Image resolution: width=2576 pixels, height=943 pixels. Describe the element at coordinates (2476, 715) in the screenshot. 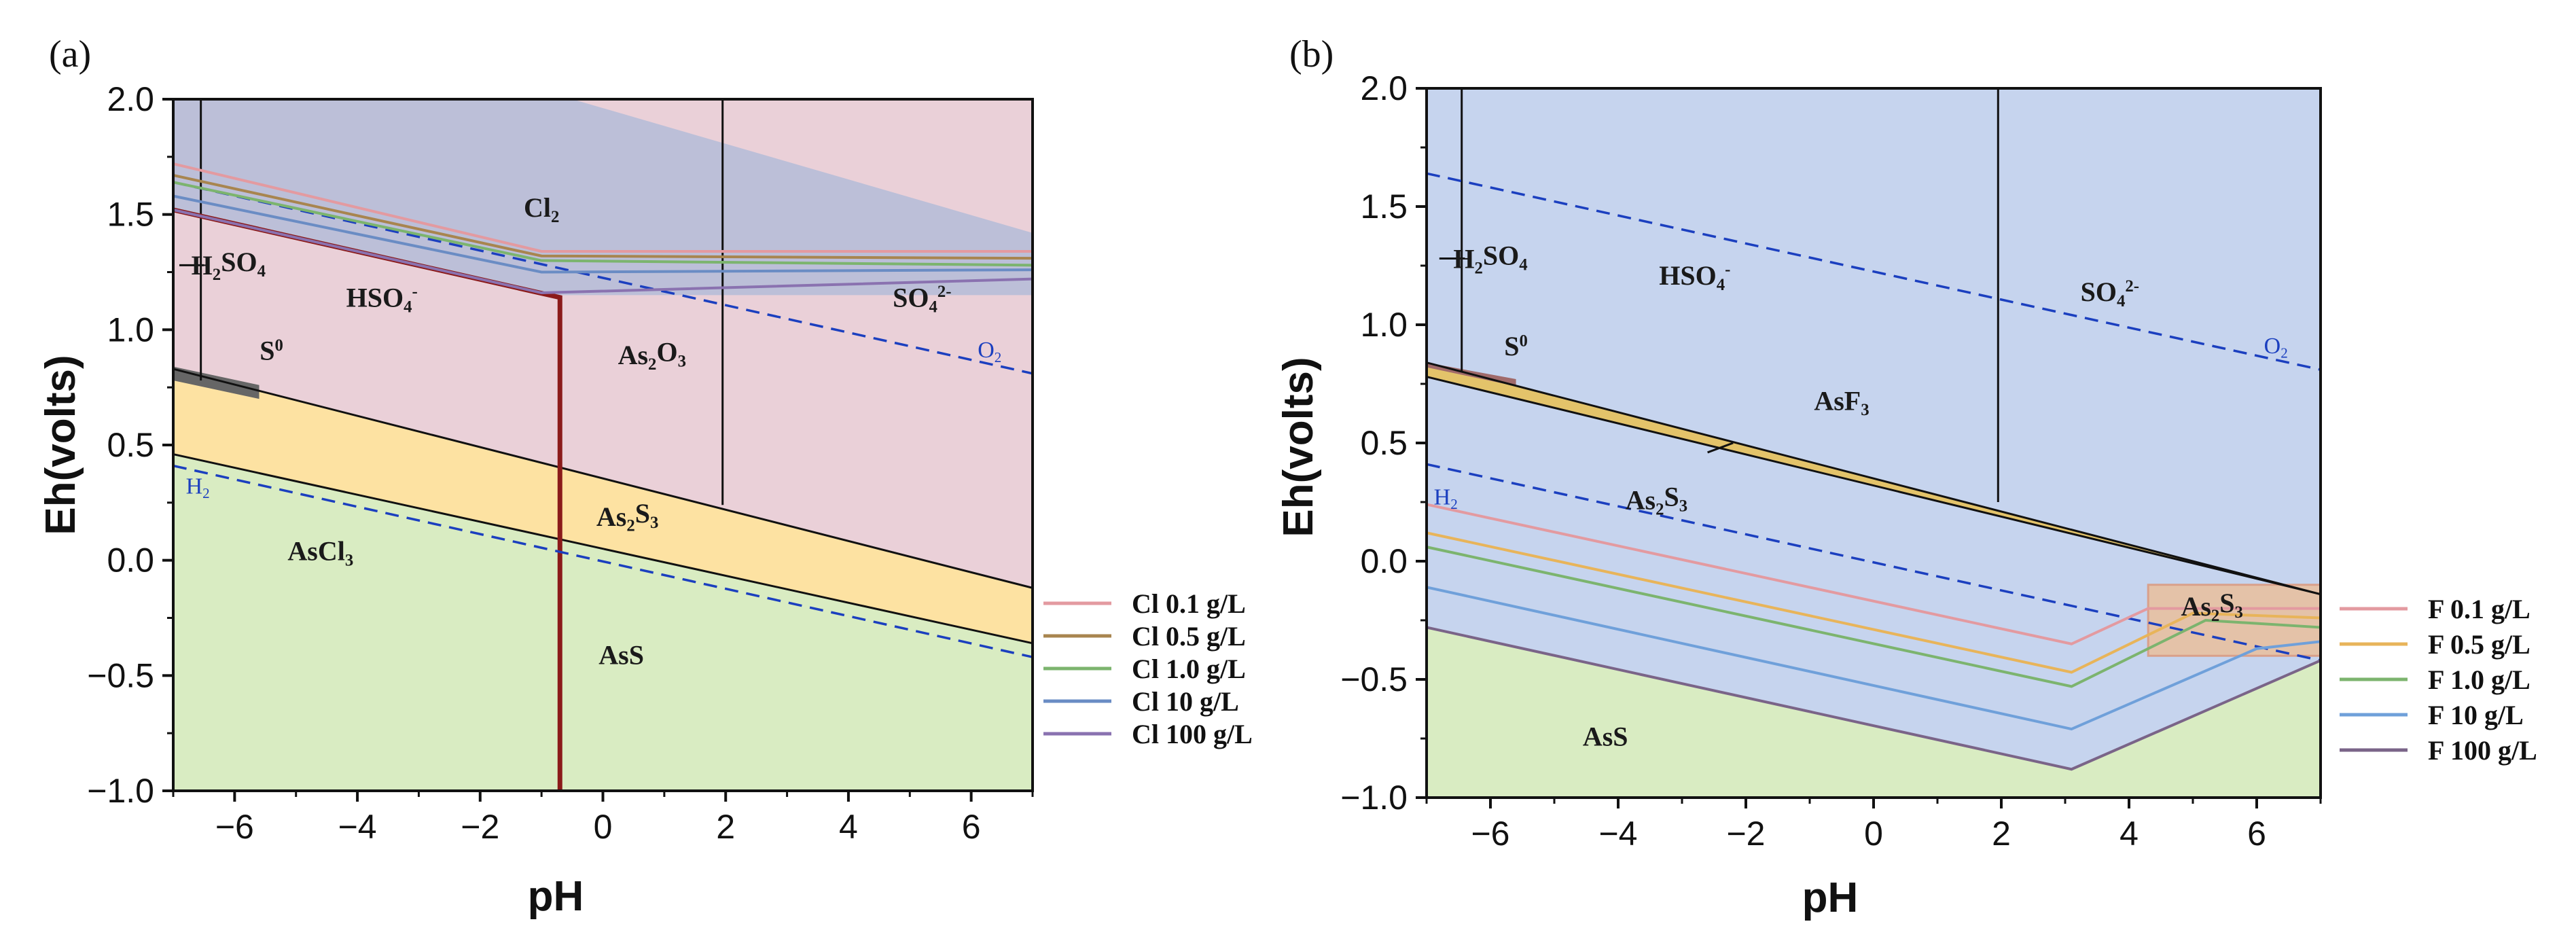

I see `legend-label-4: F 10 g/L` at that location.